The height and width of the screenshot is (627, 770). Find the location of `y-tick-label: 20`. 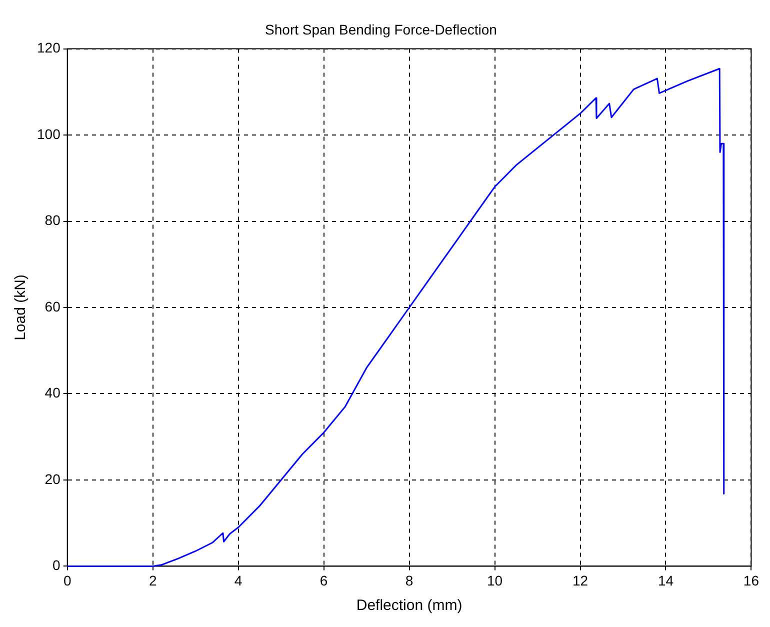

y-tick-label: 20 is located at coordinates (52, 478).